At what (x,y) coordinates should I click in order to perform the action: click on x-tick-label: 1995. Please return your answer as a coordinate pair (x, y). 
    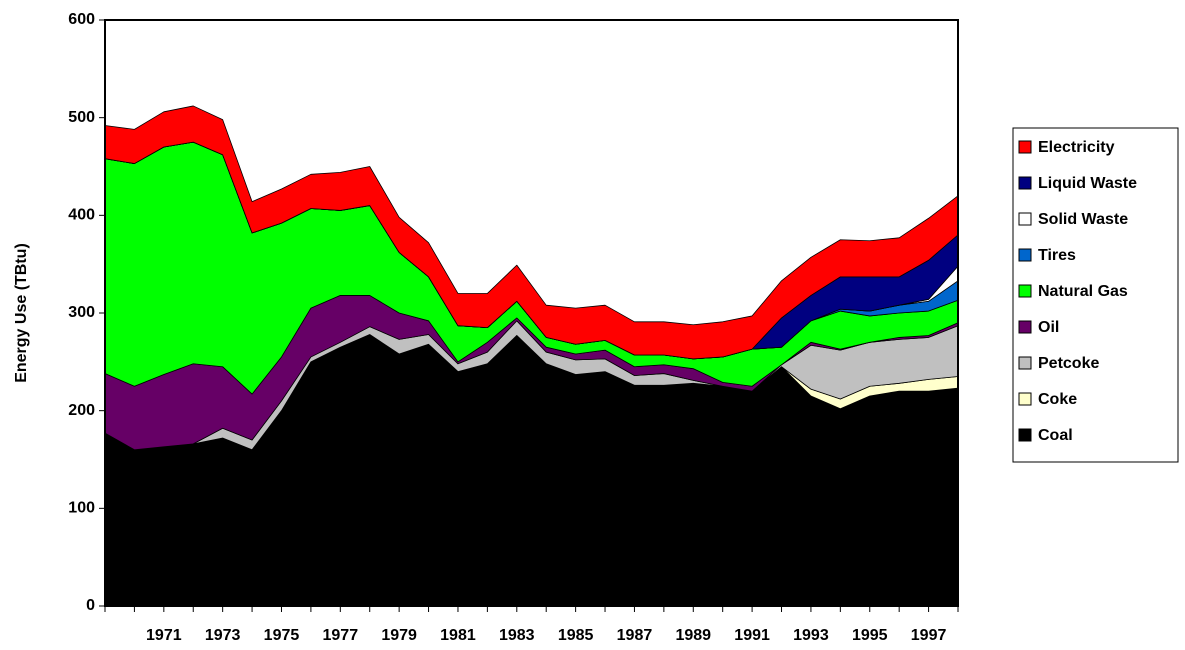
    Looking at the image, I should click on (870, 635).